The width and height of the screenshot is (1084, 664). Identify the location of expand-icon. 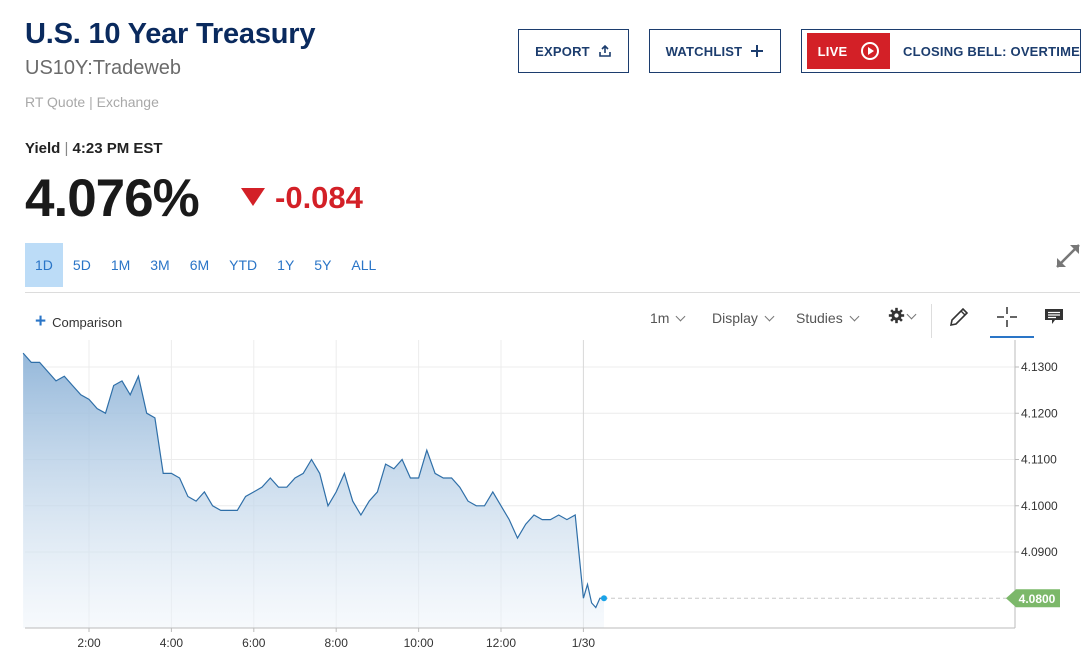
(1068, 256).